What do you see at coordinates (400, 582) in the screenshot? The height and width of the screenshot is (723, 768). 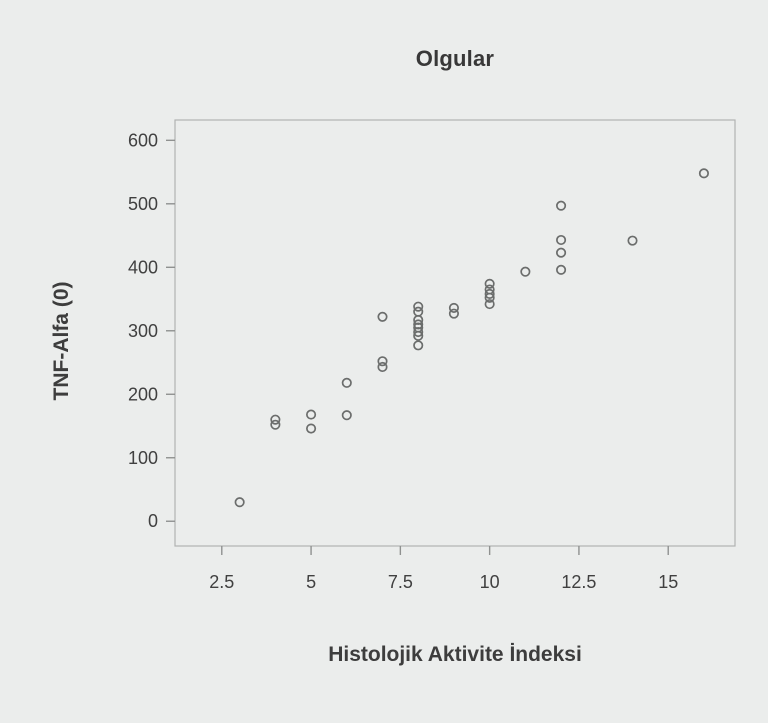 I see `x-tick-label: 7.5` at bounding box center [400, 582].